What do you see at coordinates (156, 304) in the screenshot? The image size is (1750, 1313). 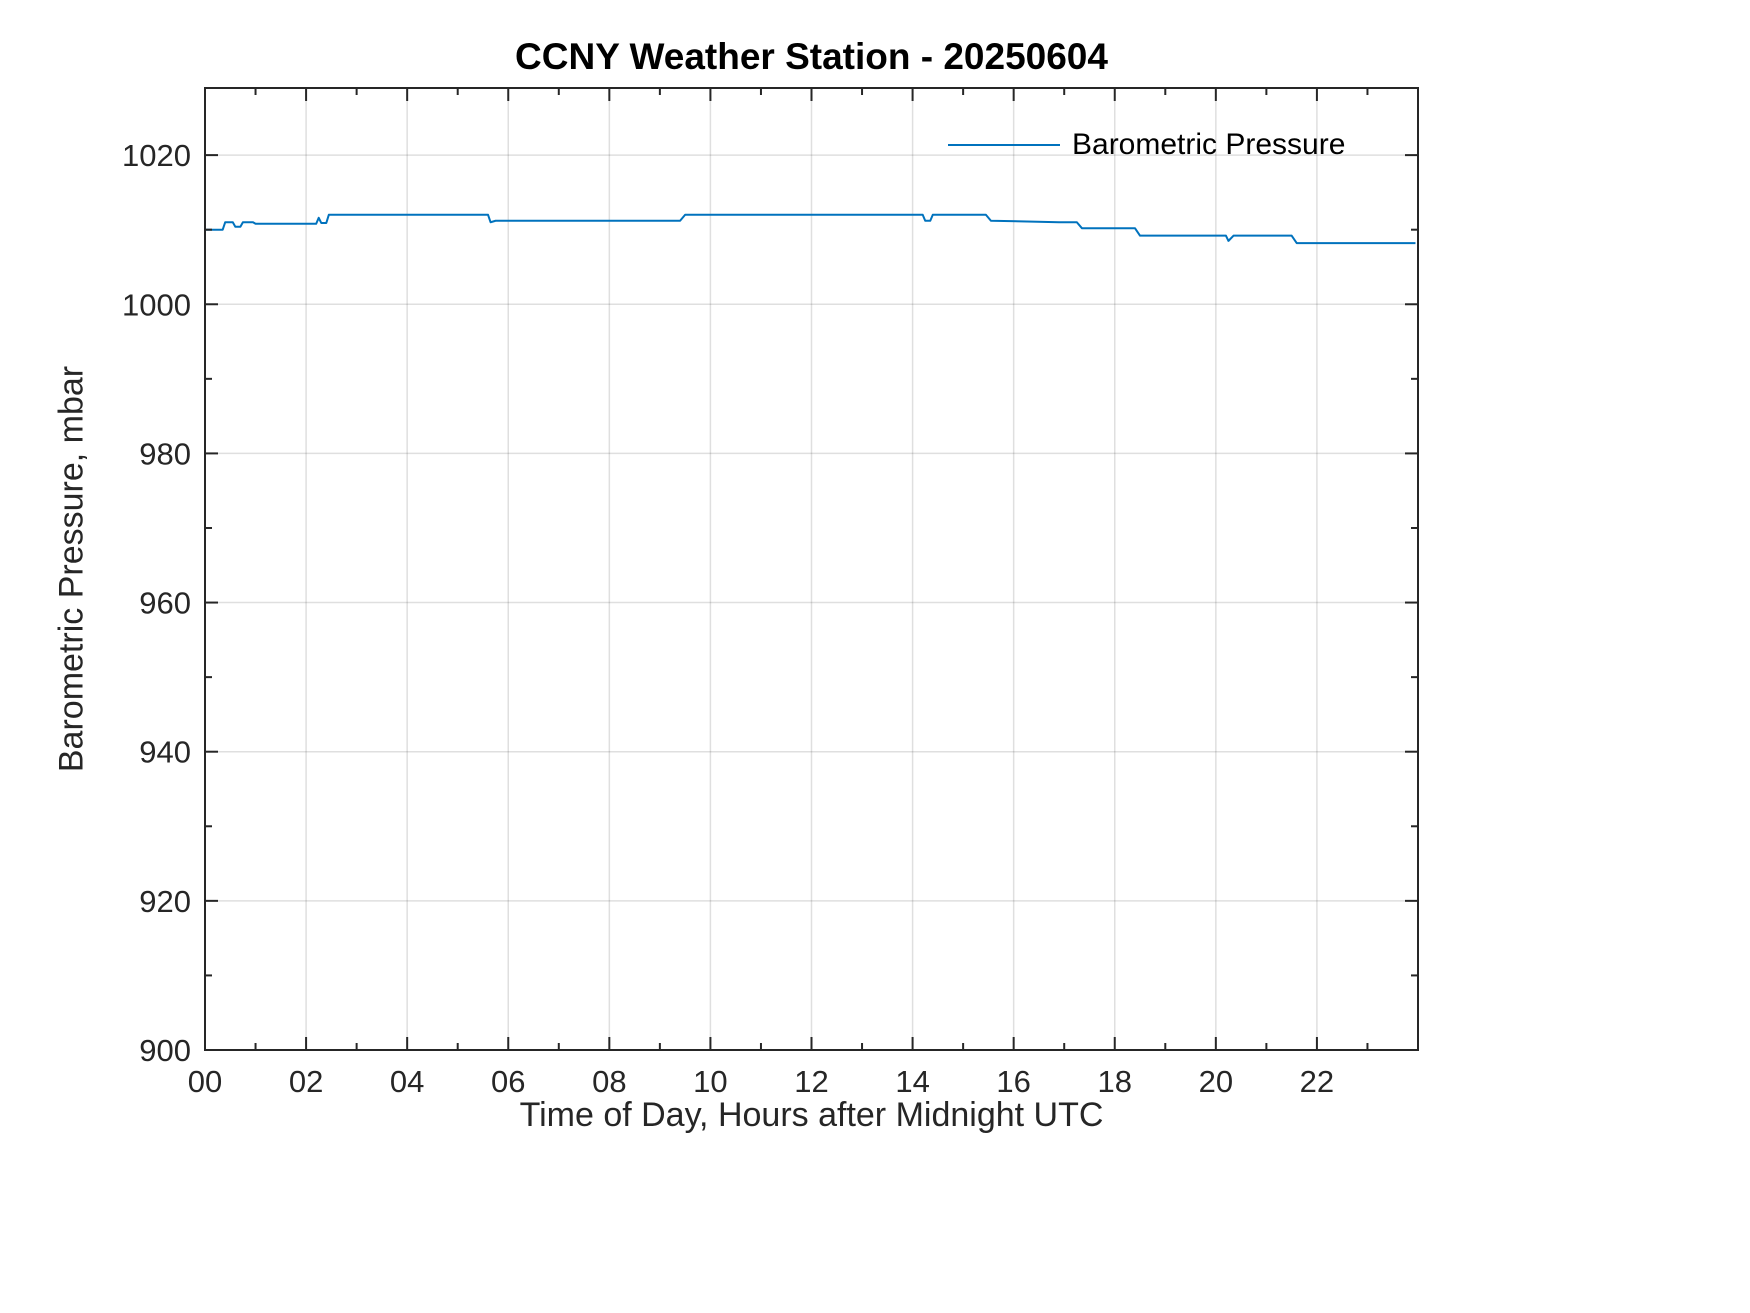 I see `tick-label: 1000` at bounding box center [156, 304].